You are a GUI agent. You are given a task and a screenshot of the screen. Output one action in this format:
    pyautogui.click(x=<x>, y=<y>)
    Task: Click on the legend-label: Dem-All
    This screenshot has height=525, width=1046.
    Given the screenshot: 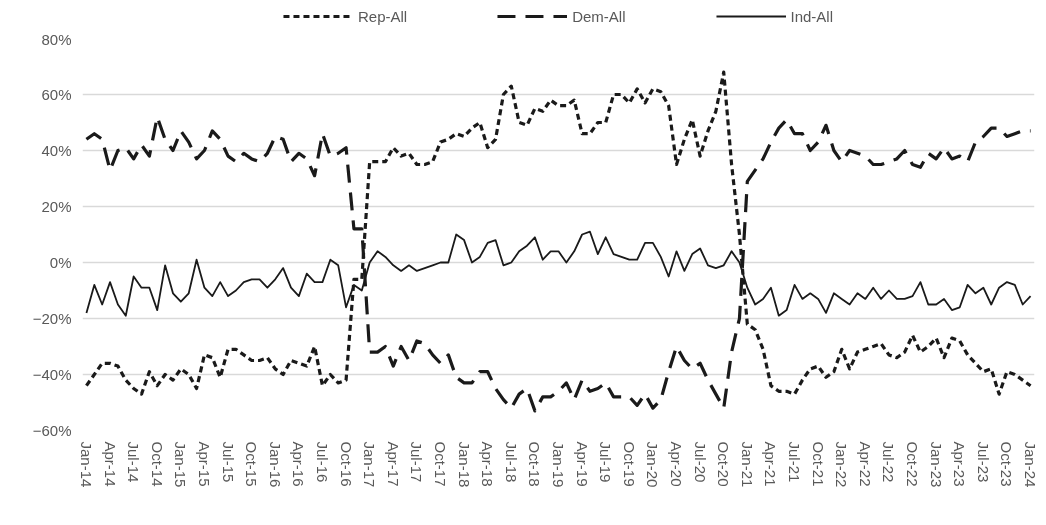 What is the action you would take?
    pyautogui.click(x=599, y=16)
    